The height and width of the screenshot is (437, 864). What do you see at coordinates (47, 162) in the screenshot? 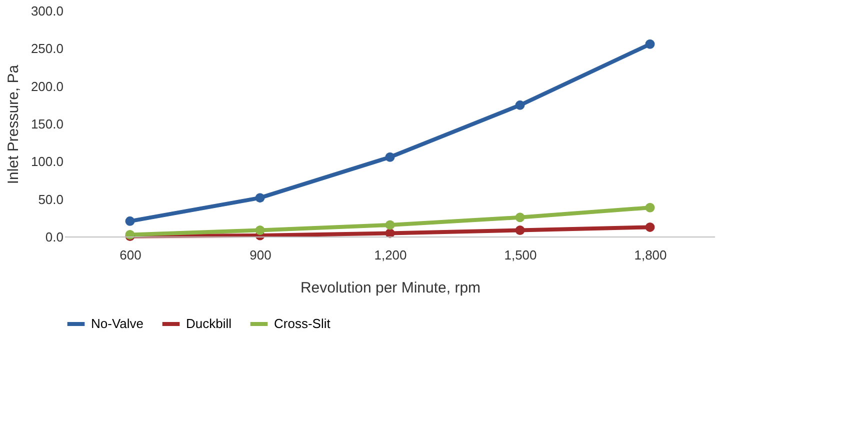
I see `y-tick-label: 100.0` at bounding box center [47, 162].